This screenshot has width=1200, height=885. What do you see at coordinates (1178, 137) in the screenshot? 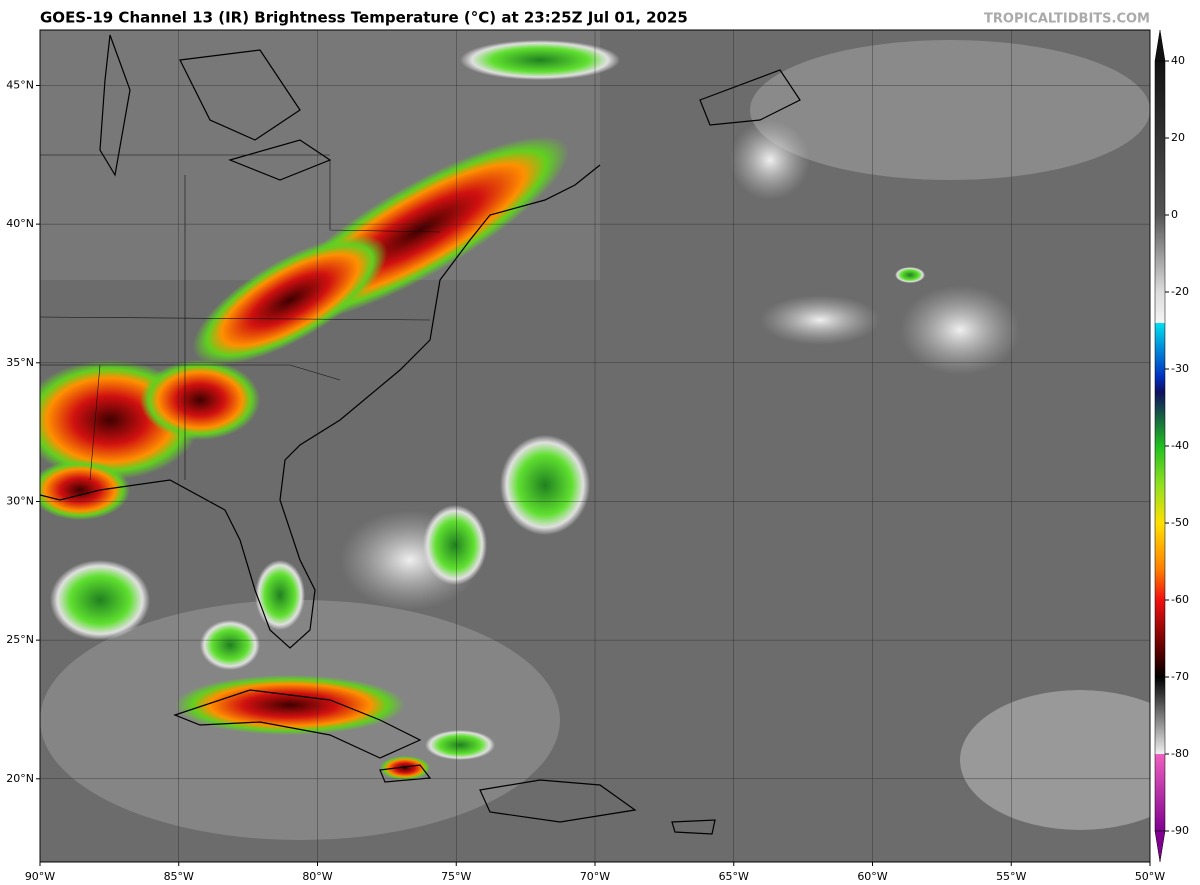
I see `colorbar-tick-label: 20` at bounding box center [1178, 137].